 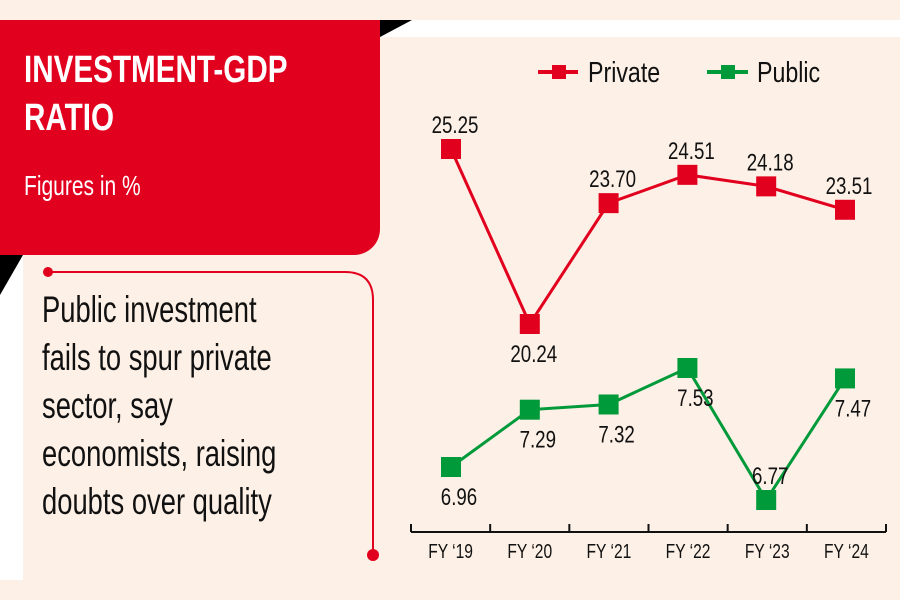 What do you see at coordinates (688, 551) in the screenshot?
I see `x-tick-label: FY ‘22` at bounding box center [688, 551].